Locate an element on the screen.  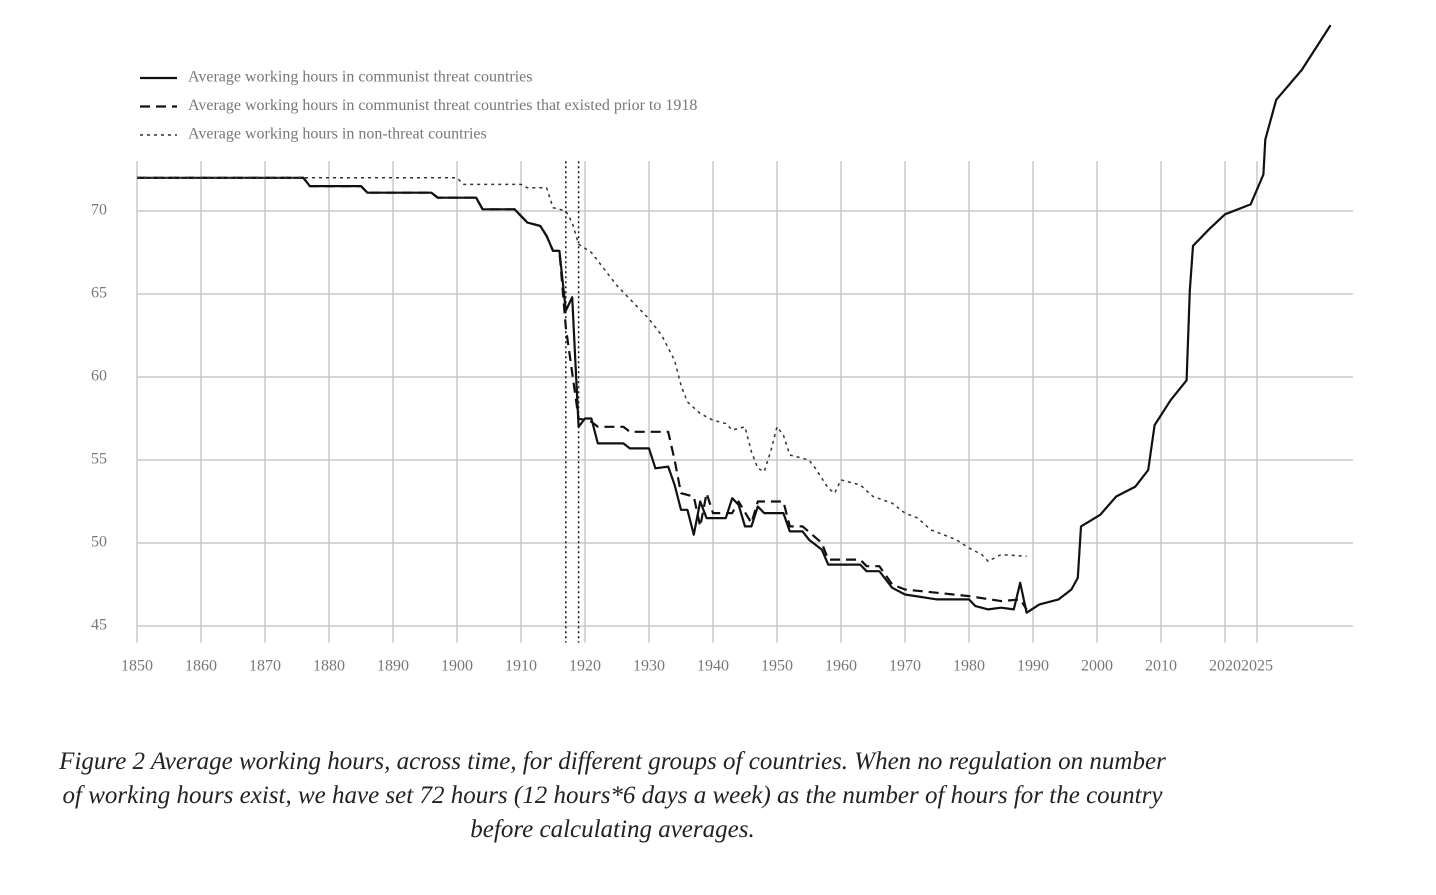
x-tick-label: 1890 is located at coordinates (393, 665).